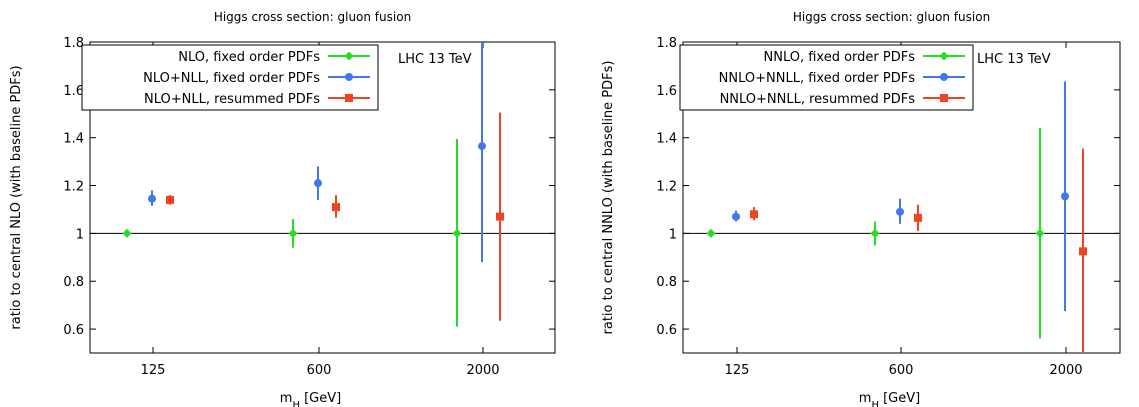 This screenshot has height=407, width=1139. I want to click on legend-label: NLO, fixed order PDFs, so click(249, 57).